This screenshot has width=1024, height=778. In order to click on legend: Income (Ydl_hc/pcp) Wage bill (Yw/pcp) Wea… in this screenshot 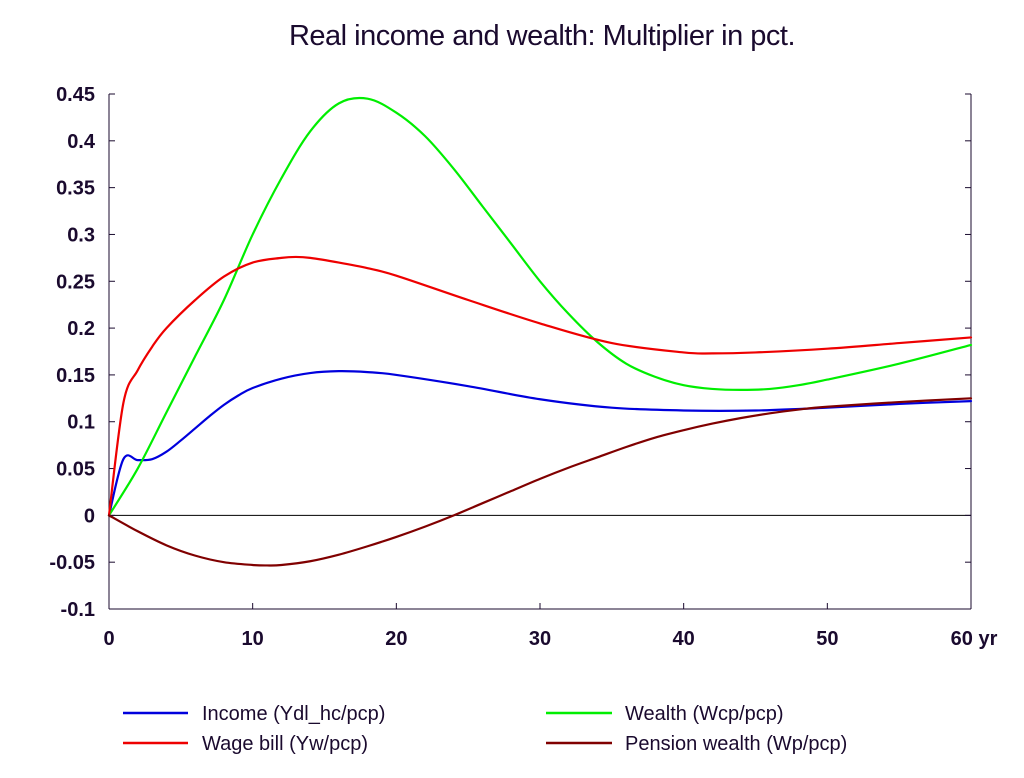, I will do `click(485, 729)`.